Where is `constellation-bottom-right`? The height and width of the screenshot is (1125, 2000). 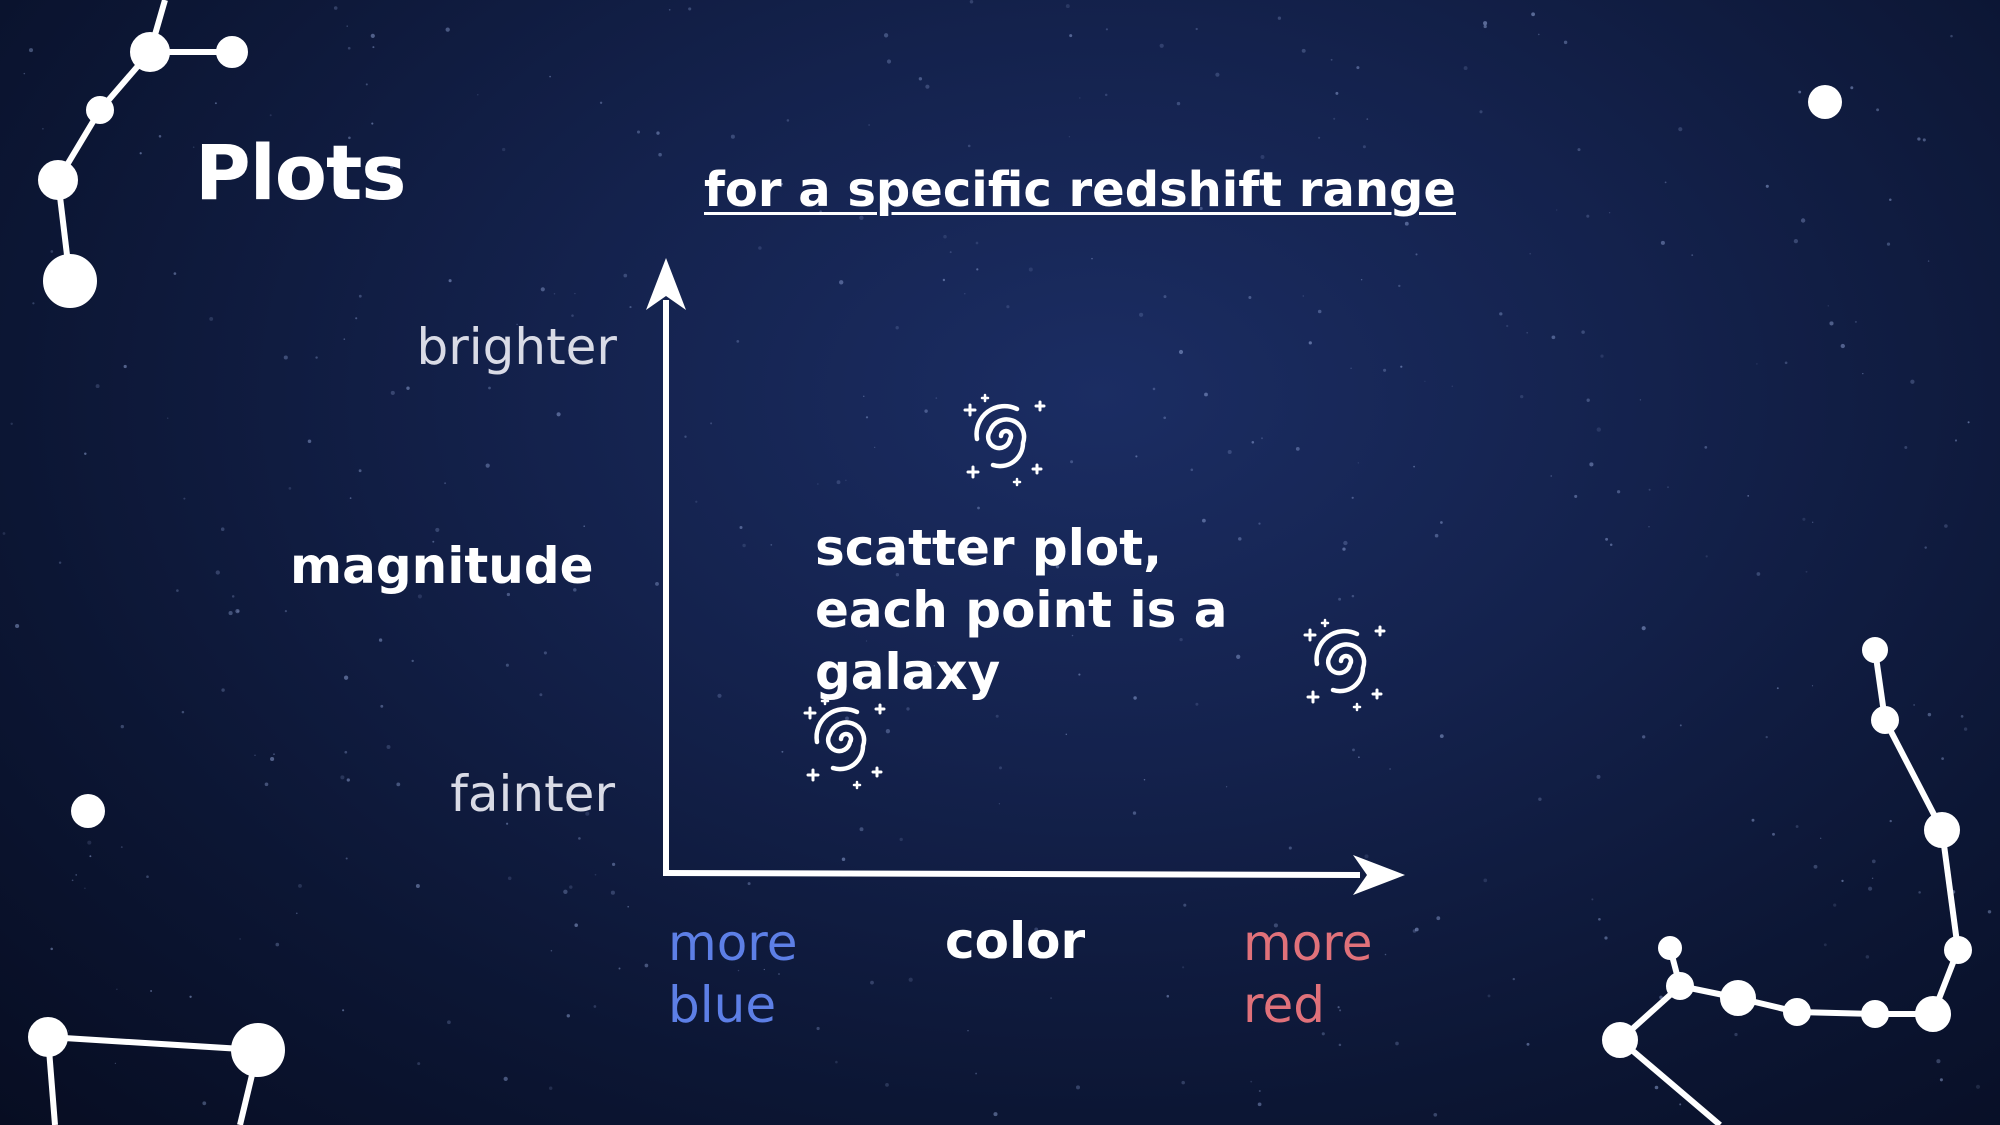
constellation-bottom-right is located at coordinates (1787, 881).